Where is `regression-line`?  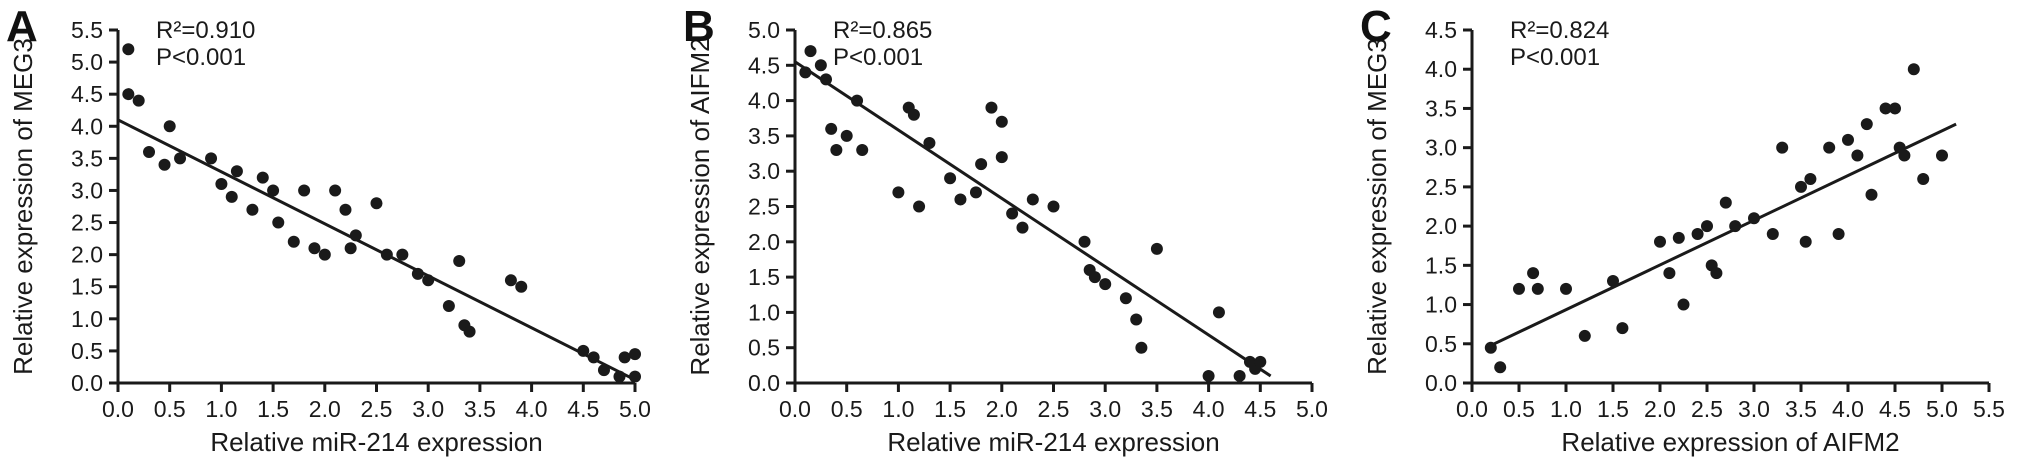
regression-line is located at coordinates (1721, 236).